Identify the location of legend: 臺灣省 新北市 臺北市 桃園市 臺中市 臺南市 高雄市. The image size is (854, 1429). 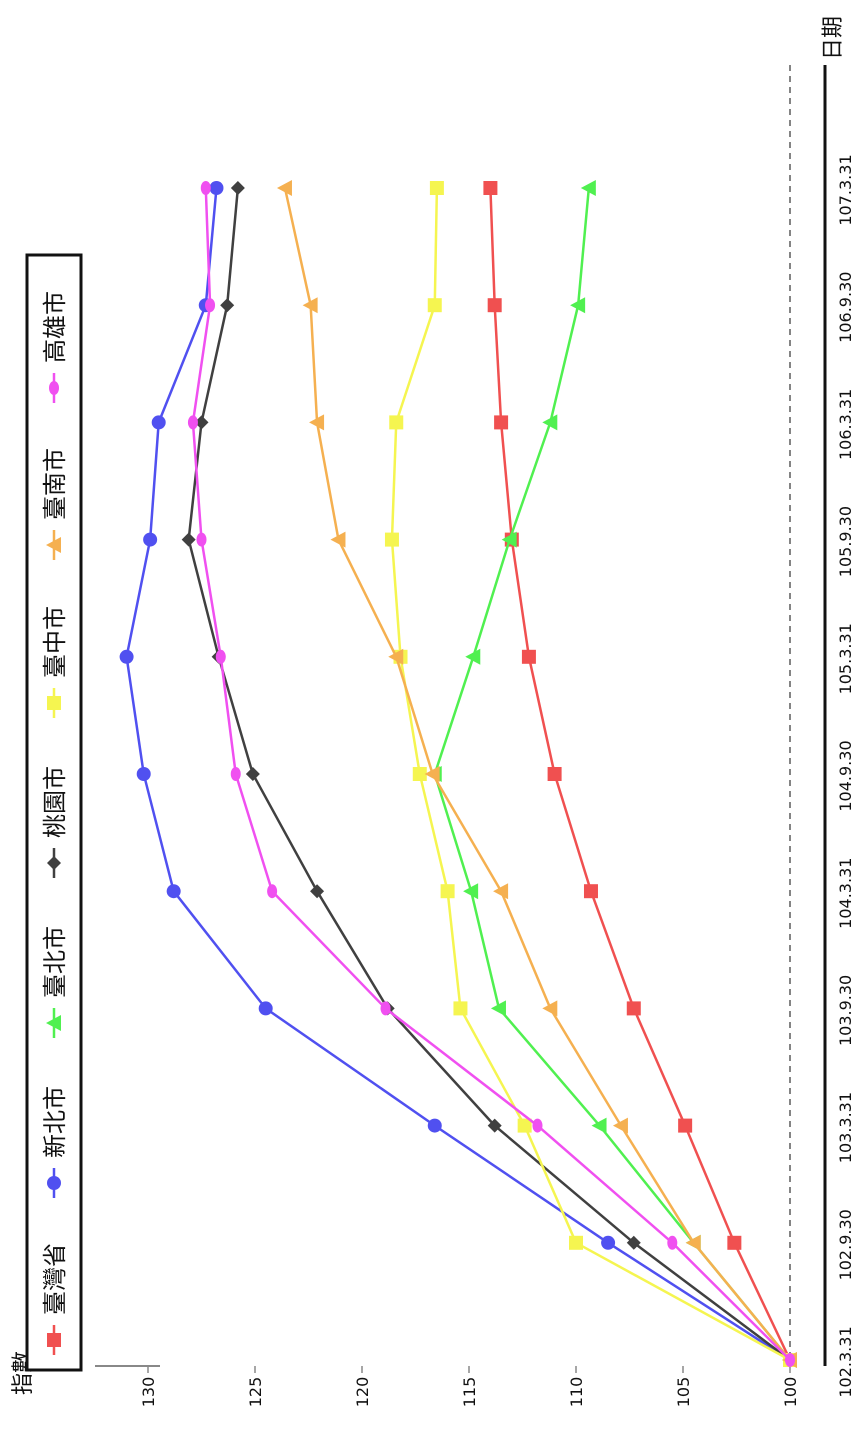
(54, 812).